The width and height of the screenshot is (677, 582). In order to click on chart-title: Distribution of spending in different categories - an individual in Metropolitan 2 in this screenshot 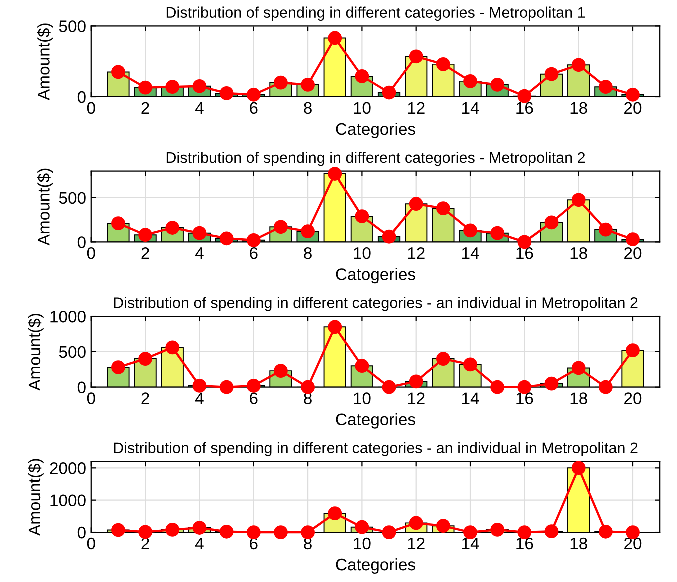, I will do `click(376, 304)`.